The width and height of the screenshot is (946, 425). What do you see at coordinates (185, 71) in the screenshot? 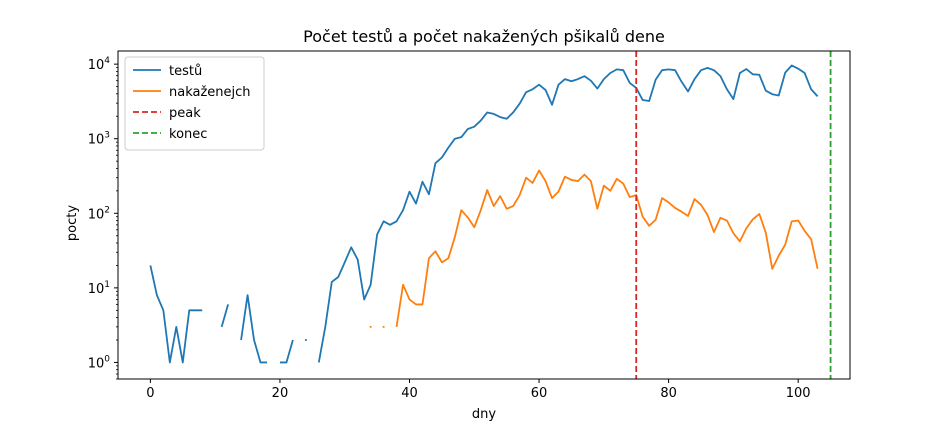
I see `legend-label-0: testů` at bounding box center [185, 71].